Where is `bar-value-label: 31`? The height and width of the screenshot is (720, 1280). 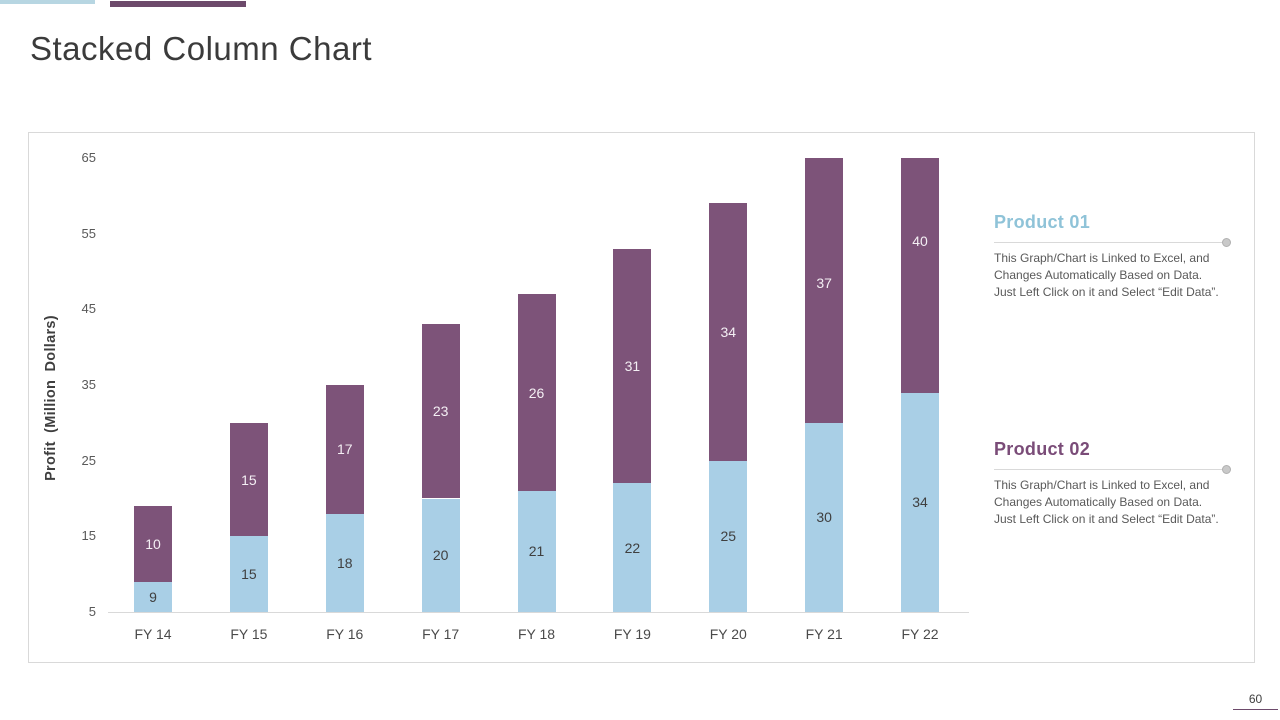
bar-value-label: 31 is located at coordinates (632, 366).